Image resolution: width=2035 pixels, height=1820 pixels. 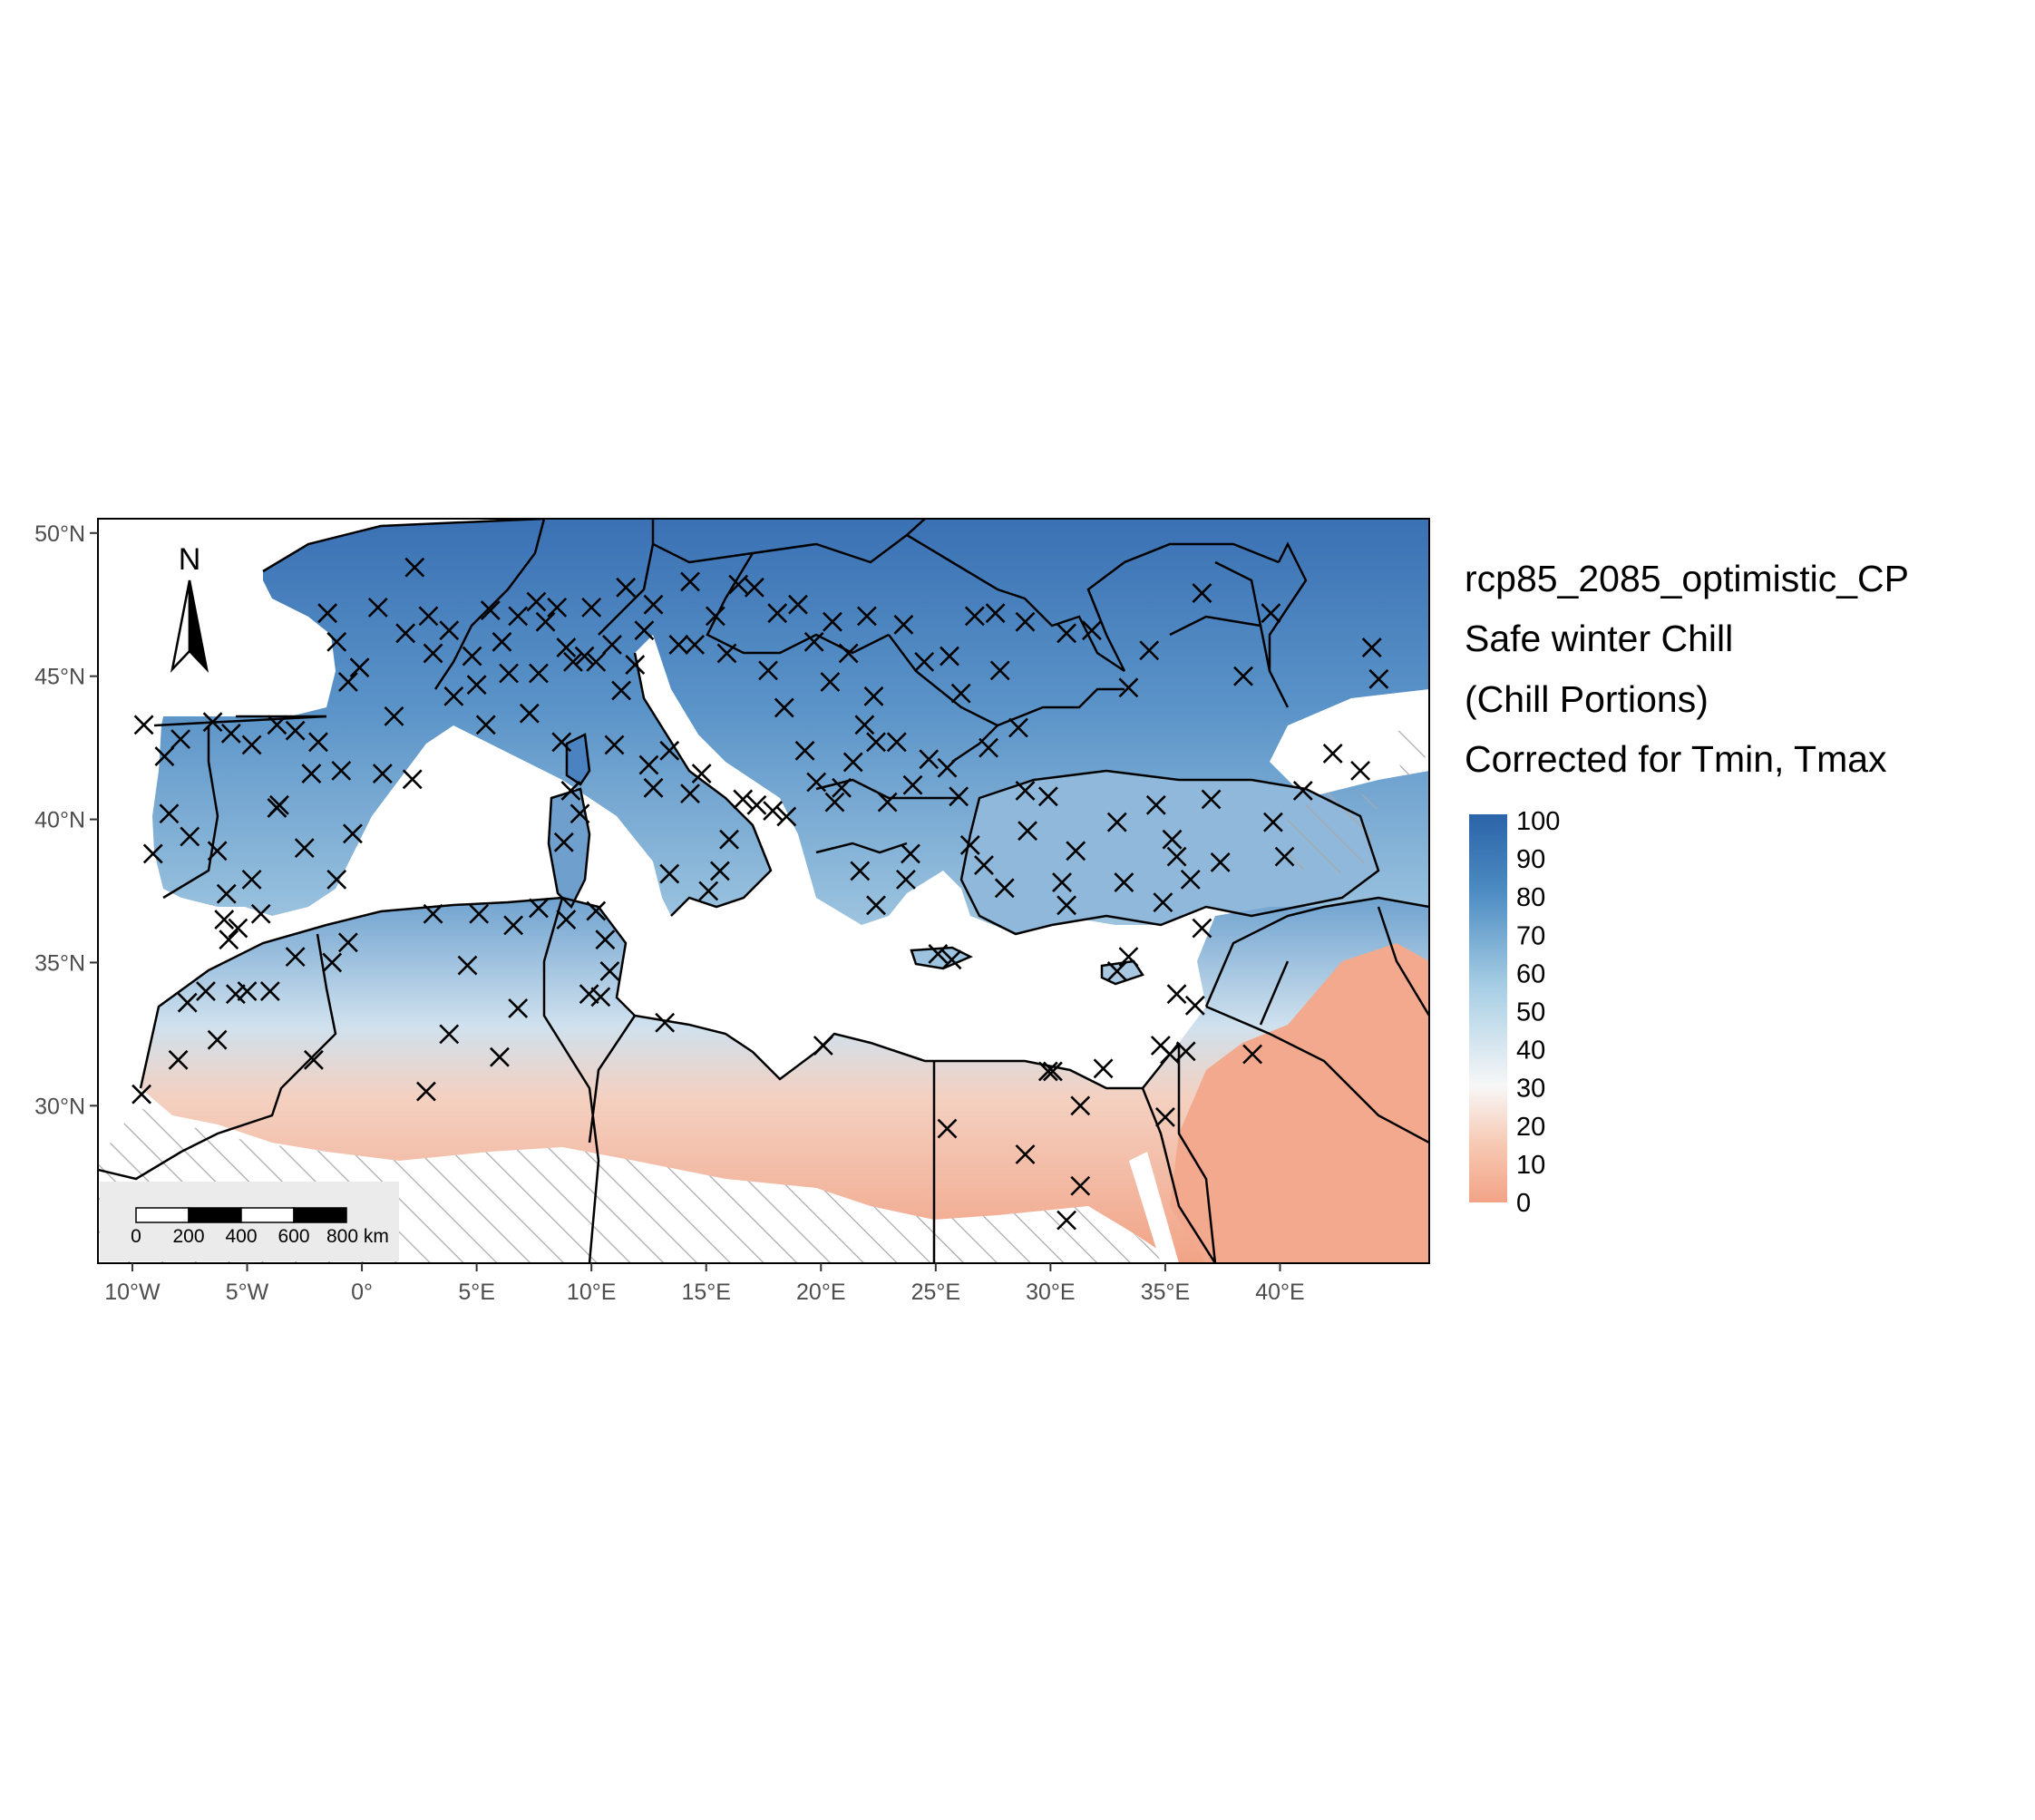 What do you see at coordinates (1050, 1293) in the screenshot?
I see `x-tick-label: 30°E` at bounding box center [1050, 1293].